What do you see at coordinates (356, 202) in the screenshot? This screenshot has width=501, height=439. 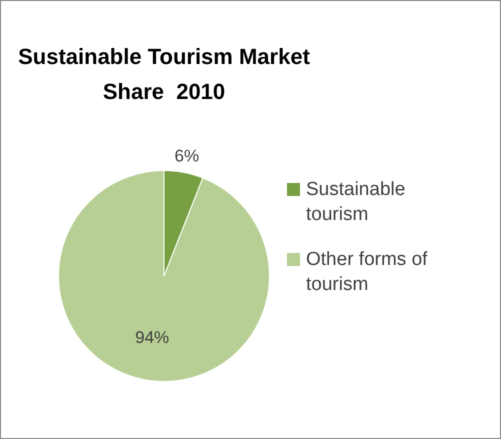 I see `legend-label: Sustainable tourism` at bounding box center [356, 202].